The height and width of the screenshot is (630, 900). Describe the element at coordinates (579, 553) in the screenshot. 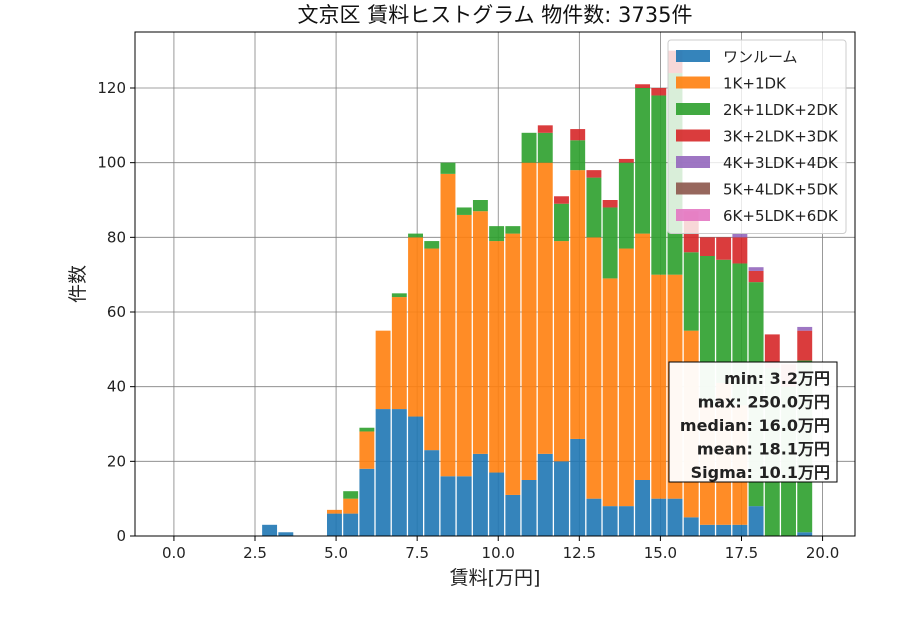

I see `x-tick-label: 12.5` at that location.